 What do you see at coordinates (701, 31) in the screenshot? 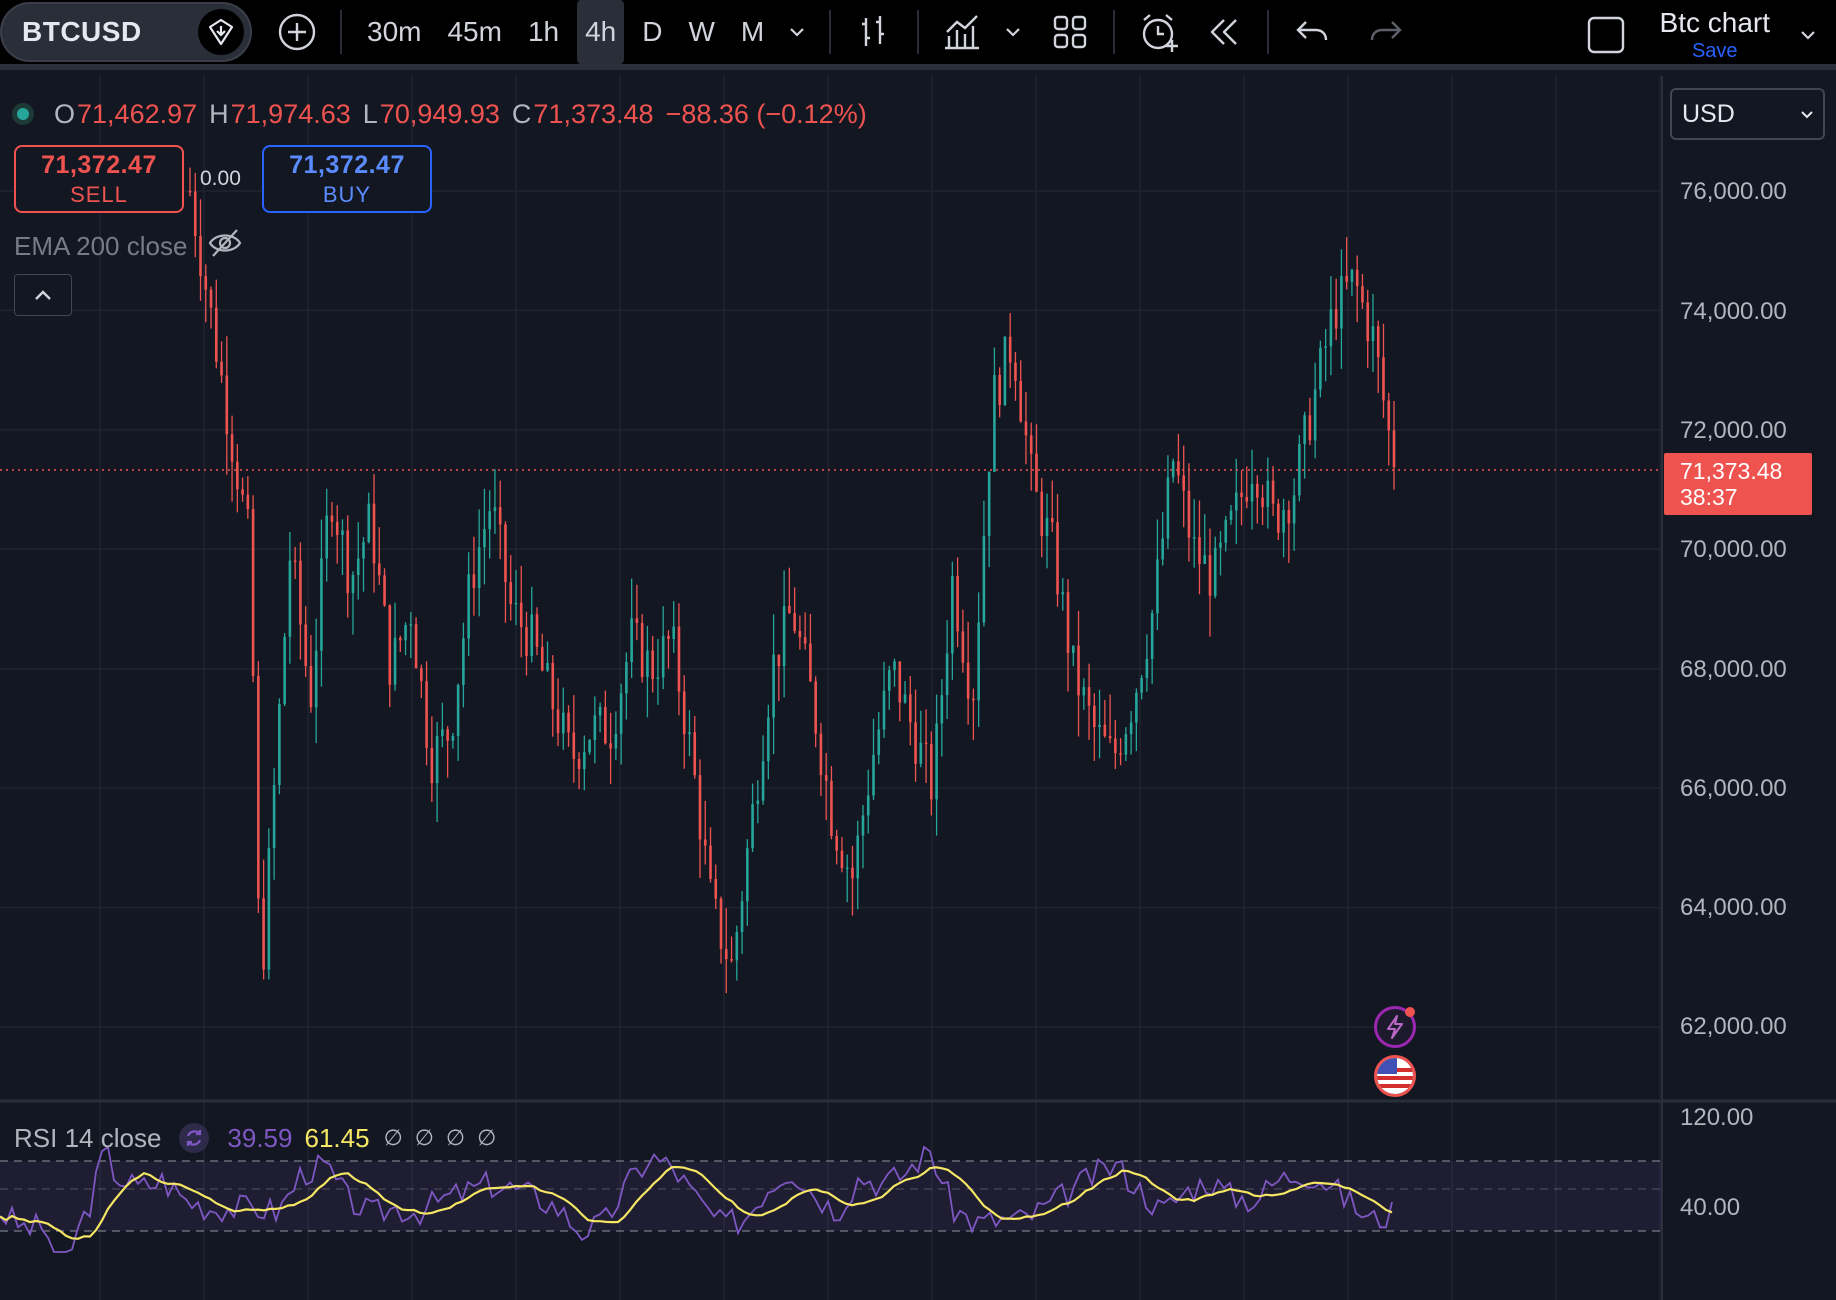
I see `timeframe-w: W` at bounding box center [701, 31].